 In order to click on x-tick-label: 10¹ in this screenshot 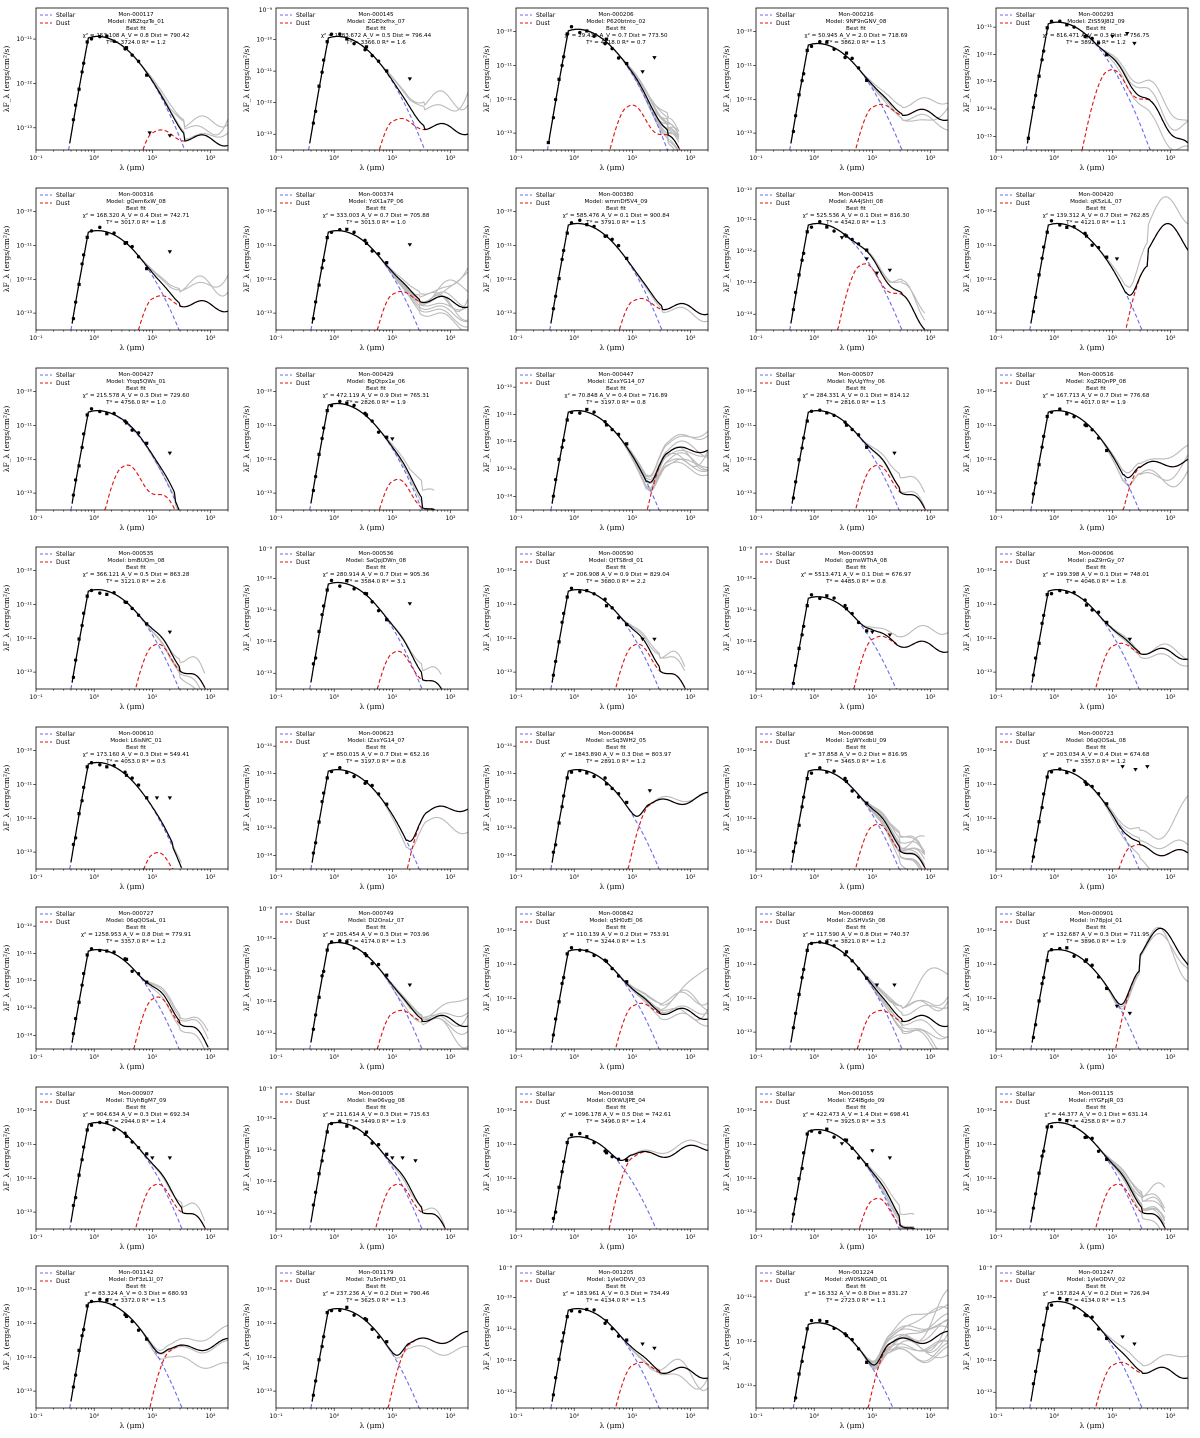, I will do `click(392, 518)`.